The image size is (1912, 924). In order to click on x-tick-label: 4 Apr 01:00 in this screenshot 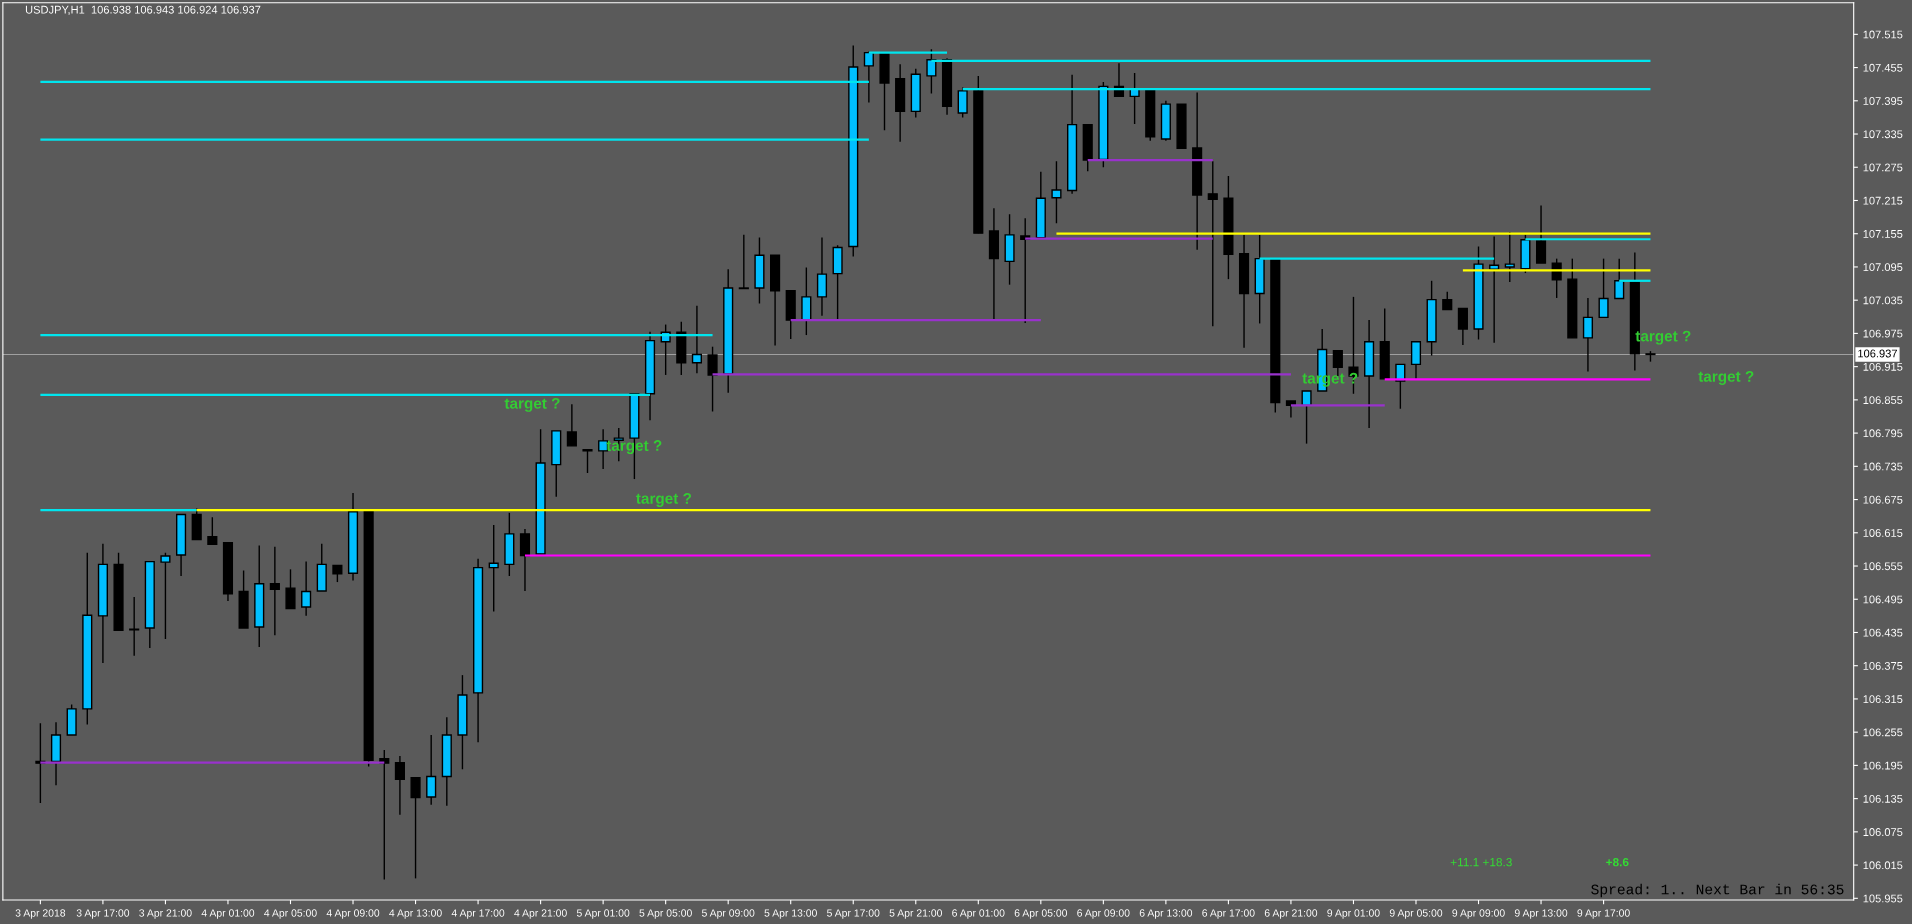, I will do `click(228, 914)`.